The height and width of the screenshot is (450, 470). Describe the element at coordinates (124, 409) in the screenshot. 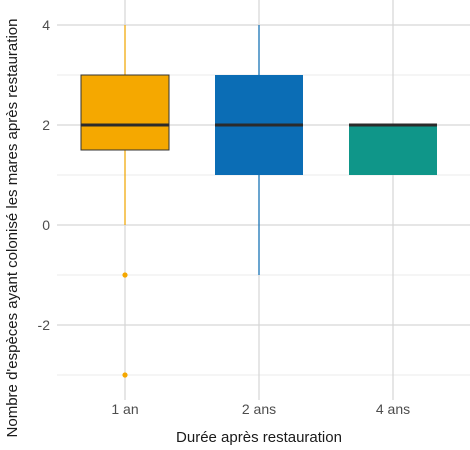

I see `x-tick-label: 1 an` at that location.